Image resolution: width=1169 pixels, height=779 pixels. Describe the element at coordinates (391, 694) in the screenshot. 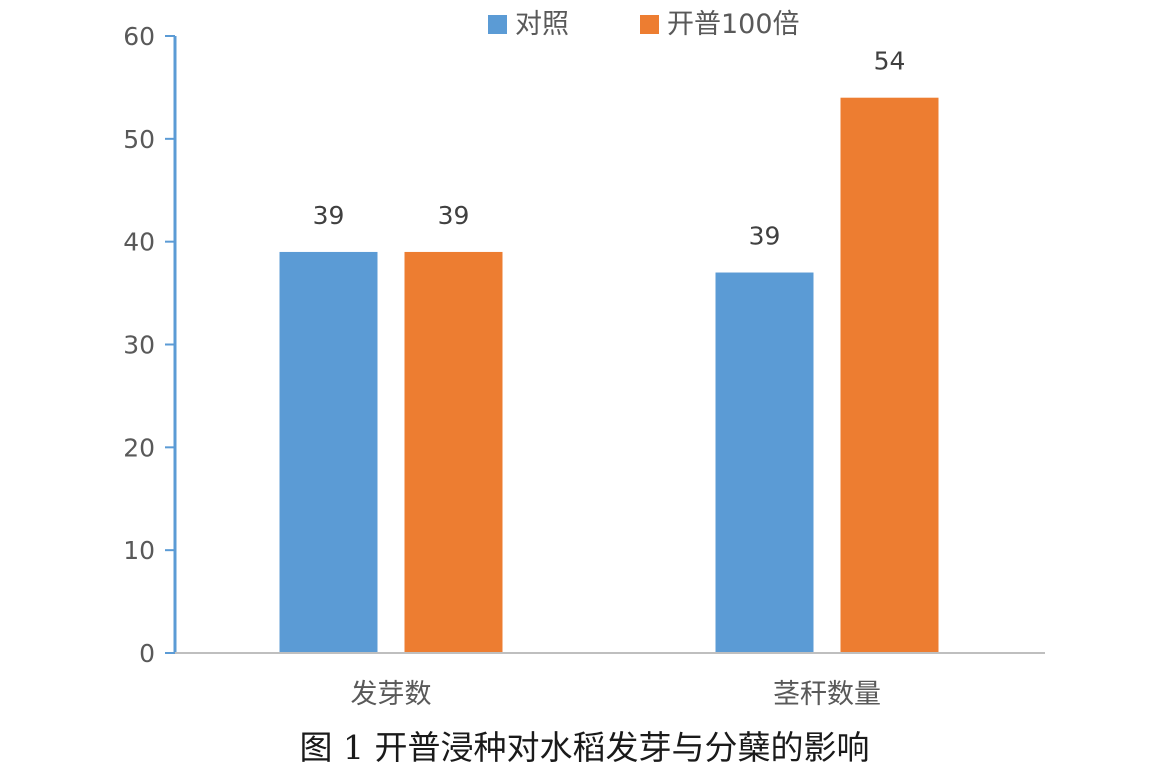

I see `x-category-label: 发芽数` at that location.